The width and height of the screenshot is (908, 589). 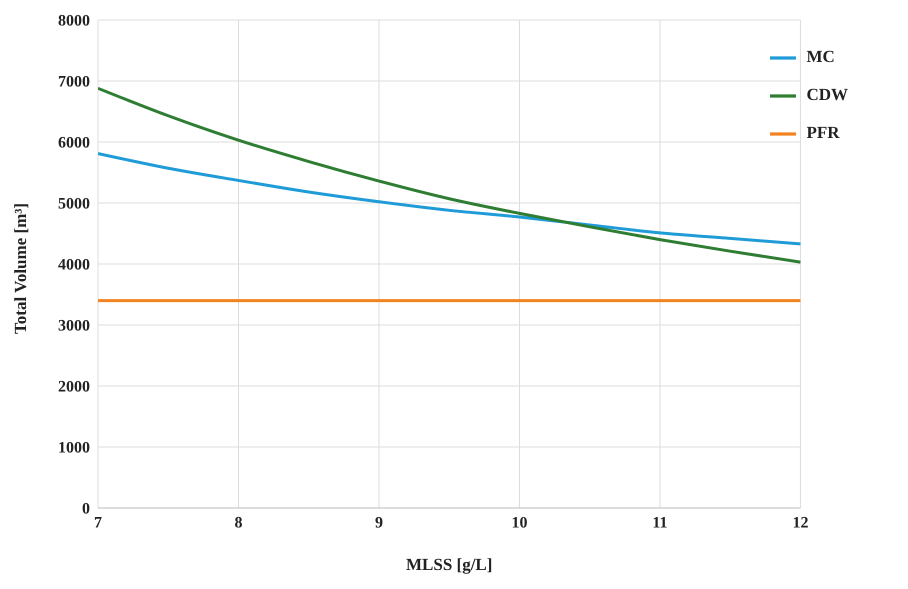 What do you see at coordinates (74, 82) in the screenshot?
I see `y-tick-label: 7000` at bounding box center [74, 82].